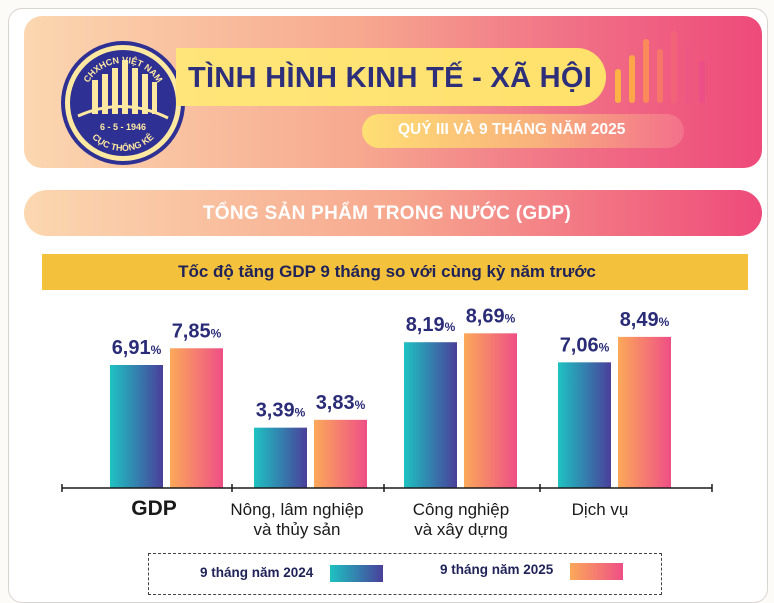  Describe the element at coordinates (154, 508) in the screenshot. I see `category-label-0: GDP` at that location.